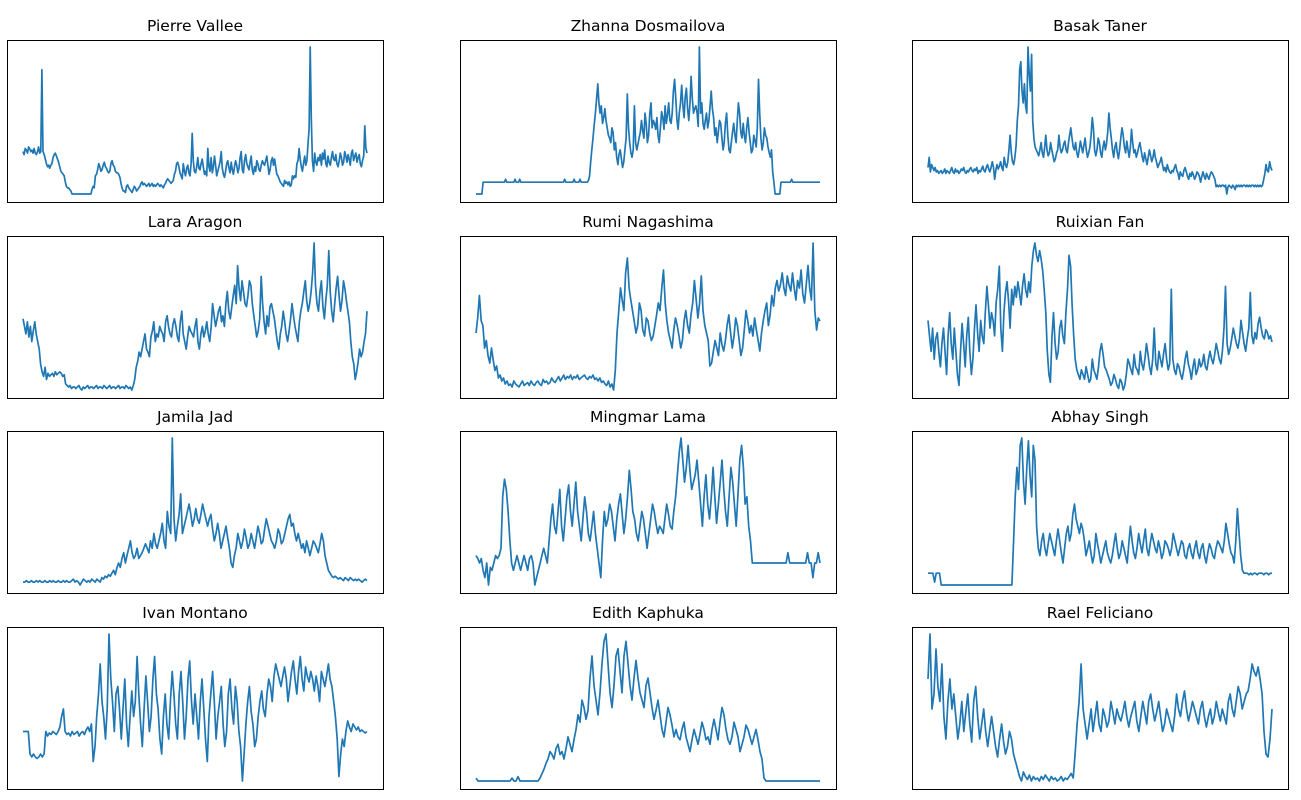 The height and width of the screenshot is (800, 1301). What do you see at coordinates (1100, 613) in the screenshot?
I see `subplot-title: Rael Feliciano` at bounding box center [1100, 613].